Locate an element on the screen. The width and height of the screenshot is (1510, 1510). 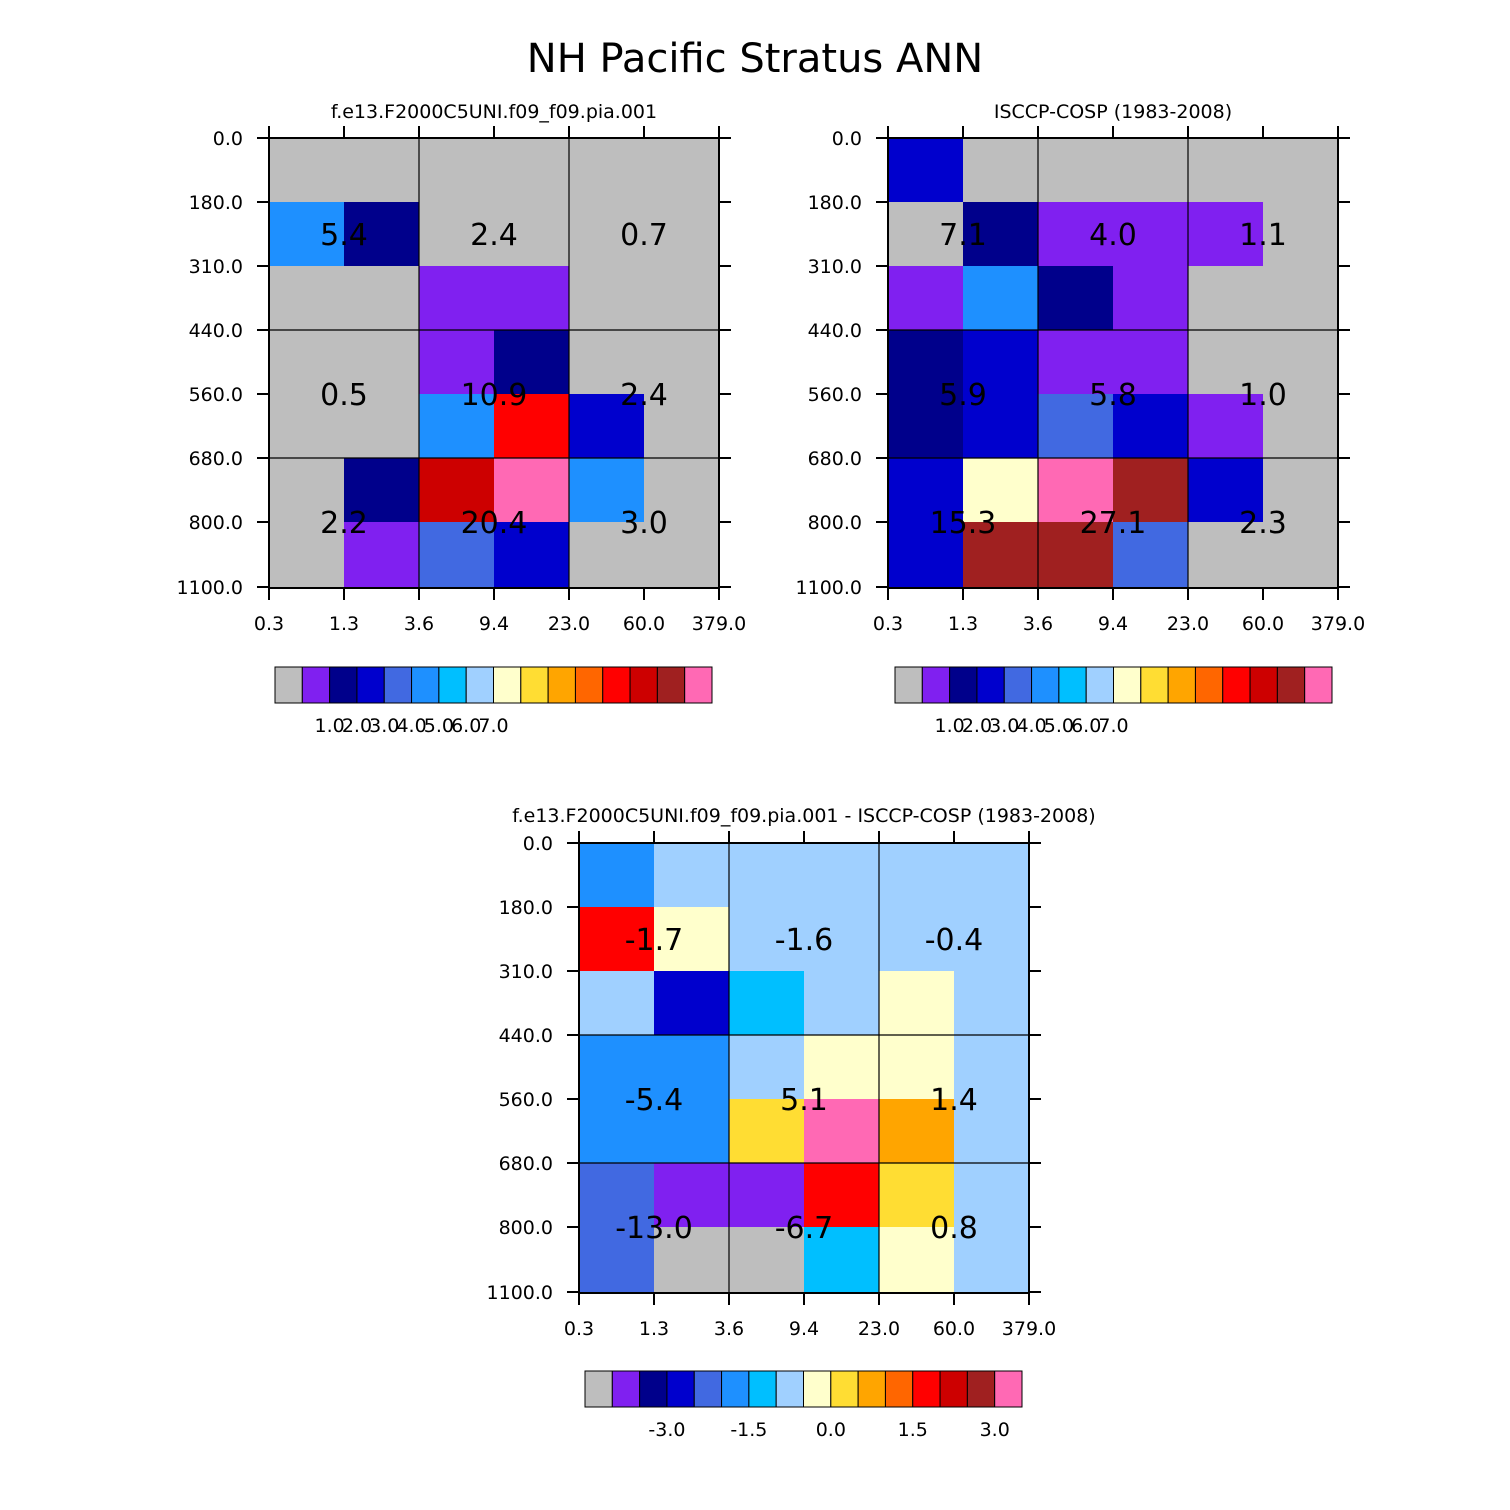
colorbar-label: 1.5 is located at coordinates (913, 1430).